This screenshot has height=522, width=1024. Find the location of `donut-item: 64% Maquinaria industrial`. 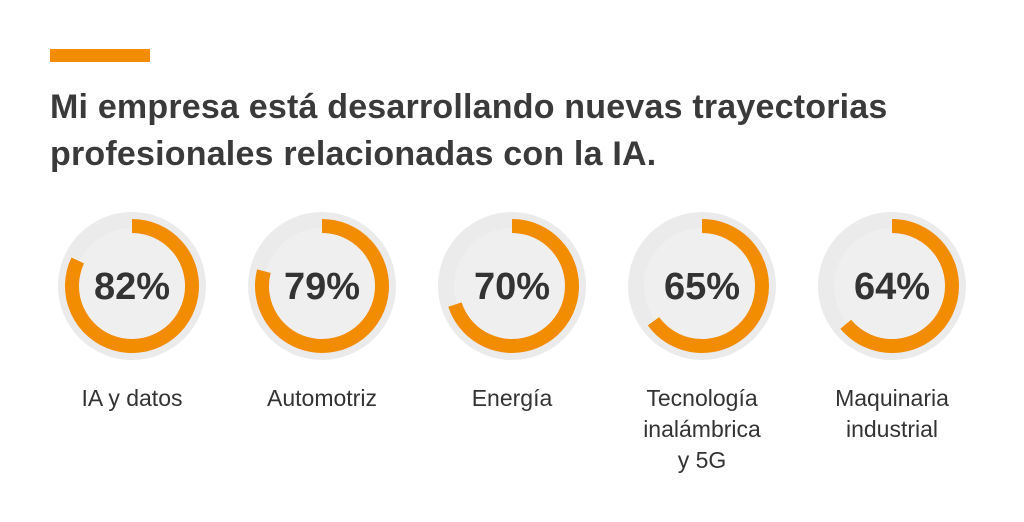

donut-item: 64% Maquinaria industrial is located at coordinates (892, 327).